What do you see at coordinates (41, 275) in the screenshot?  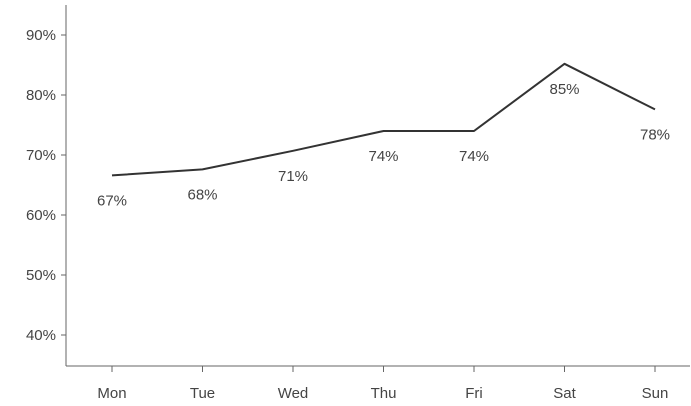 I see `y-tick-label: 50%` at bounding box center [41, 275].